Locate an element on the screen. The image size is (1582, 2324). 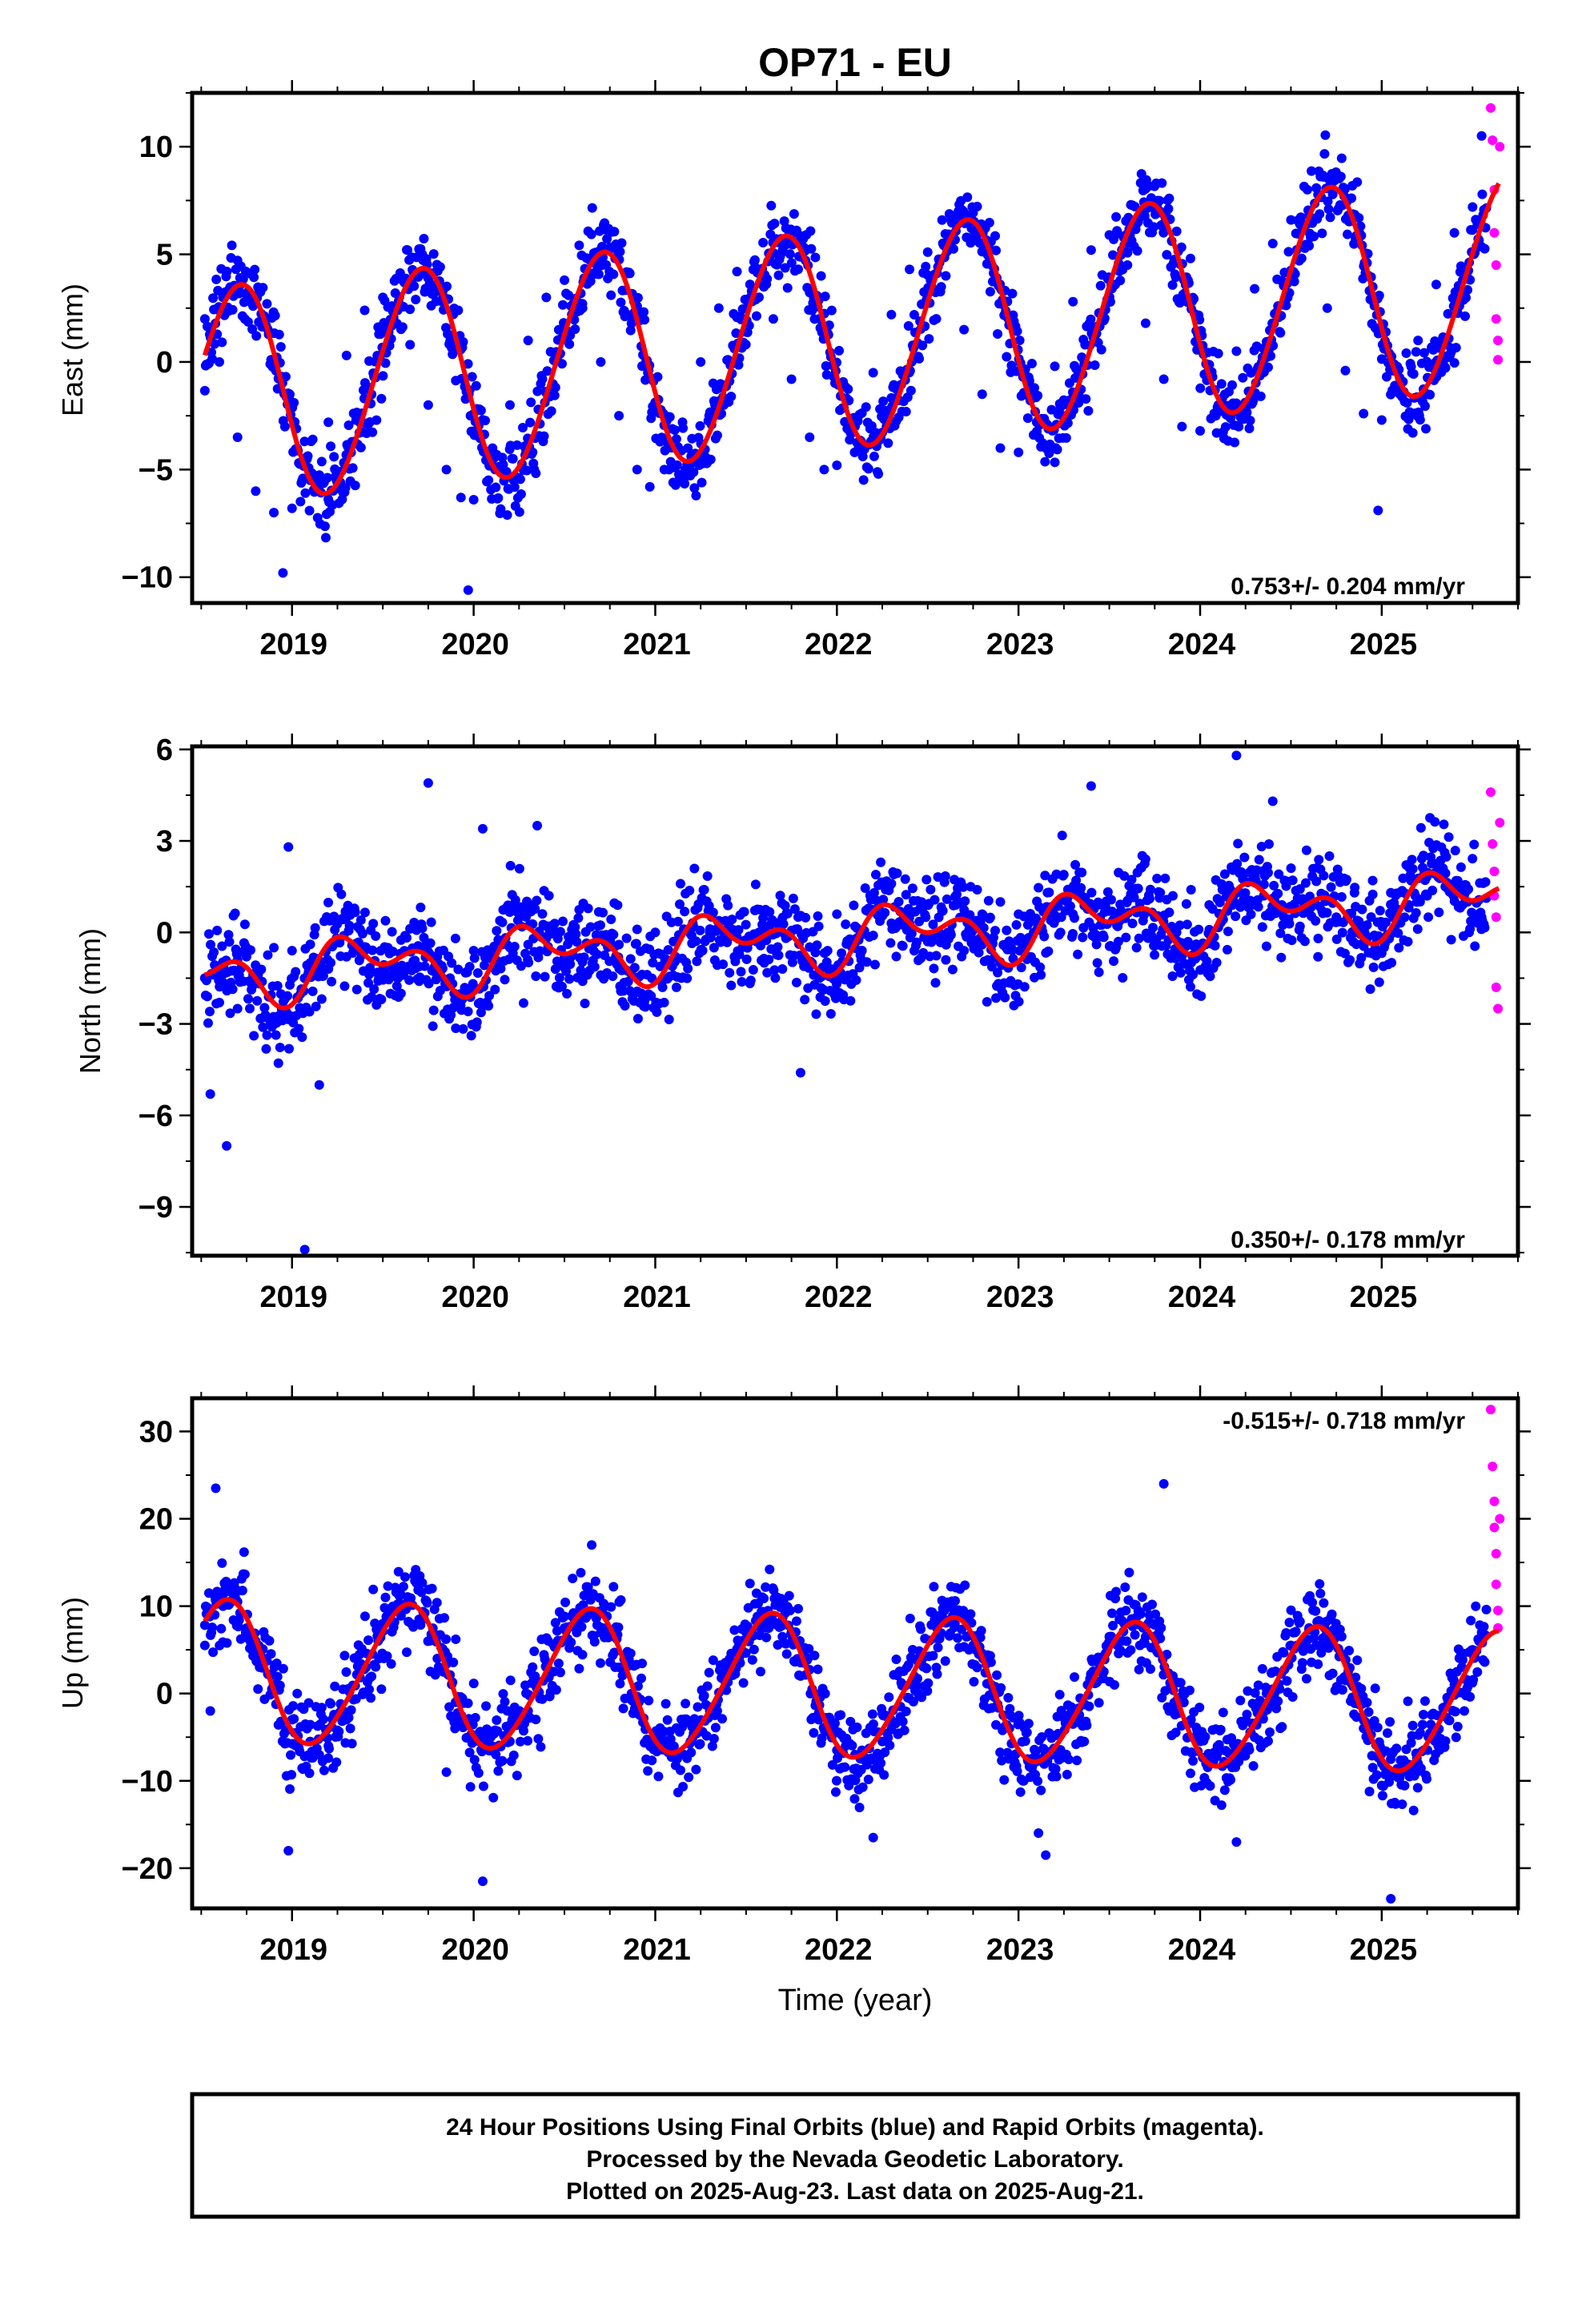
east-rapid-point is located at coordinates (1498, 360).